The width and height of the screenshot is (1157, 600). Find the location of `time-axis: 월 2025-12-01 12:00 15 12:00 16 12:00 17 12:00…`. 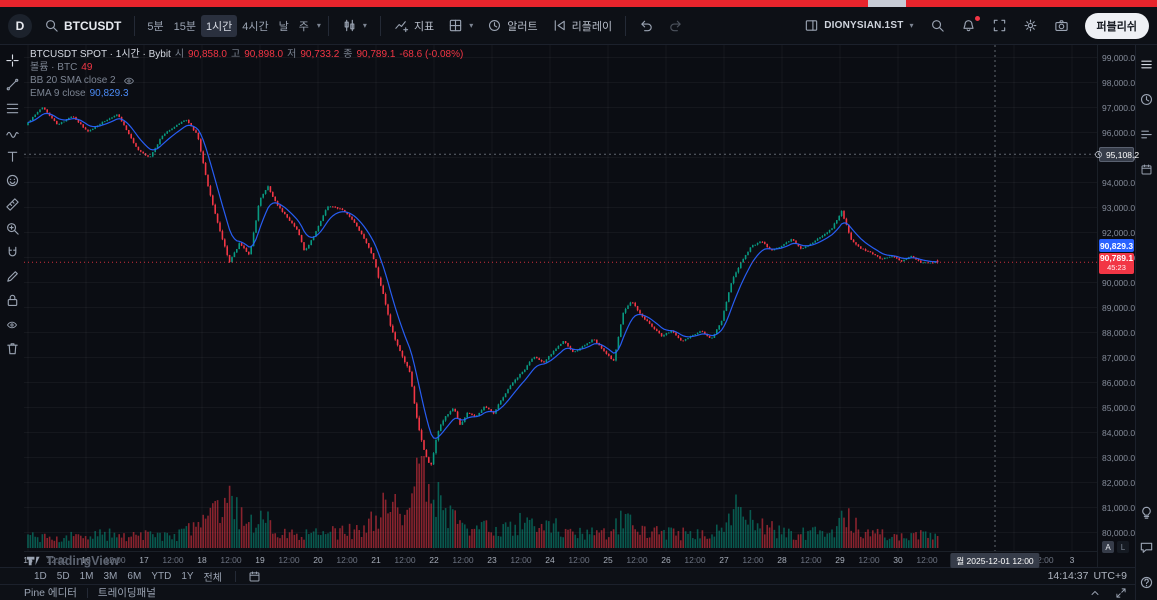

time-axis: 월 2025-12-01 12:00 15 12:00 16 12:00 17 12:00… is located at coordinates (560, 559).